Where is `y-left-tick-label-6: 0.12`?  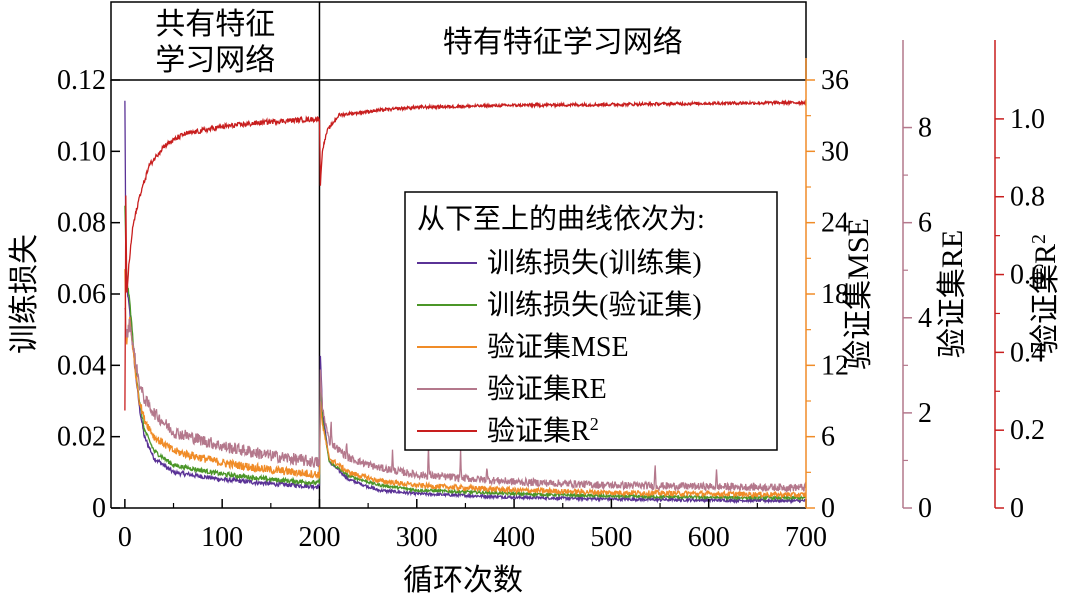 y-left-tick-label-6: 0.12 is located at coordinates (81, 80).